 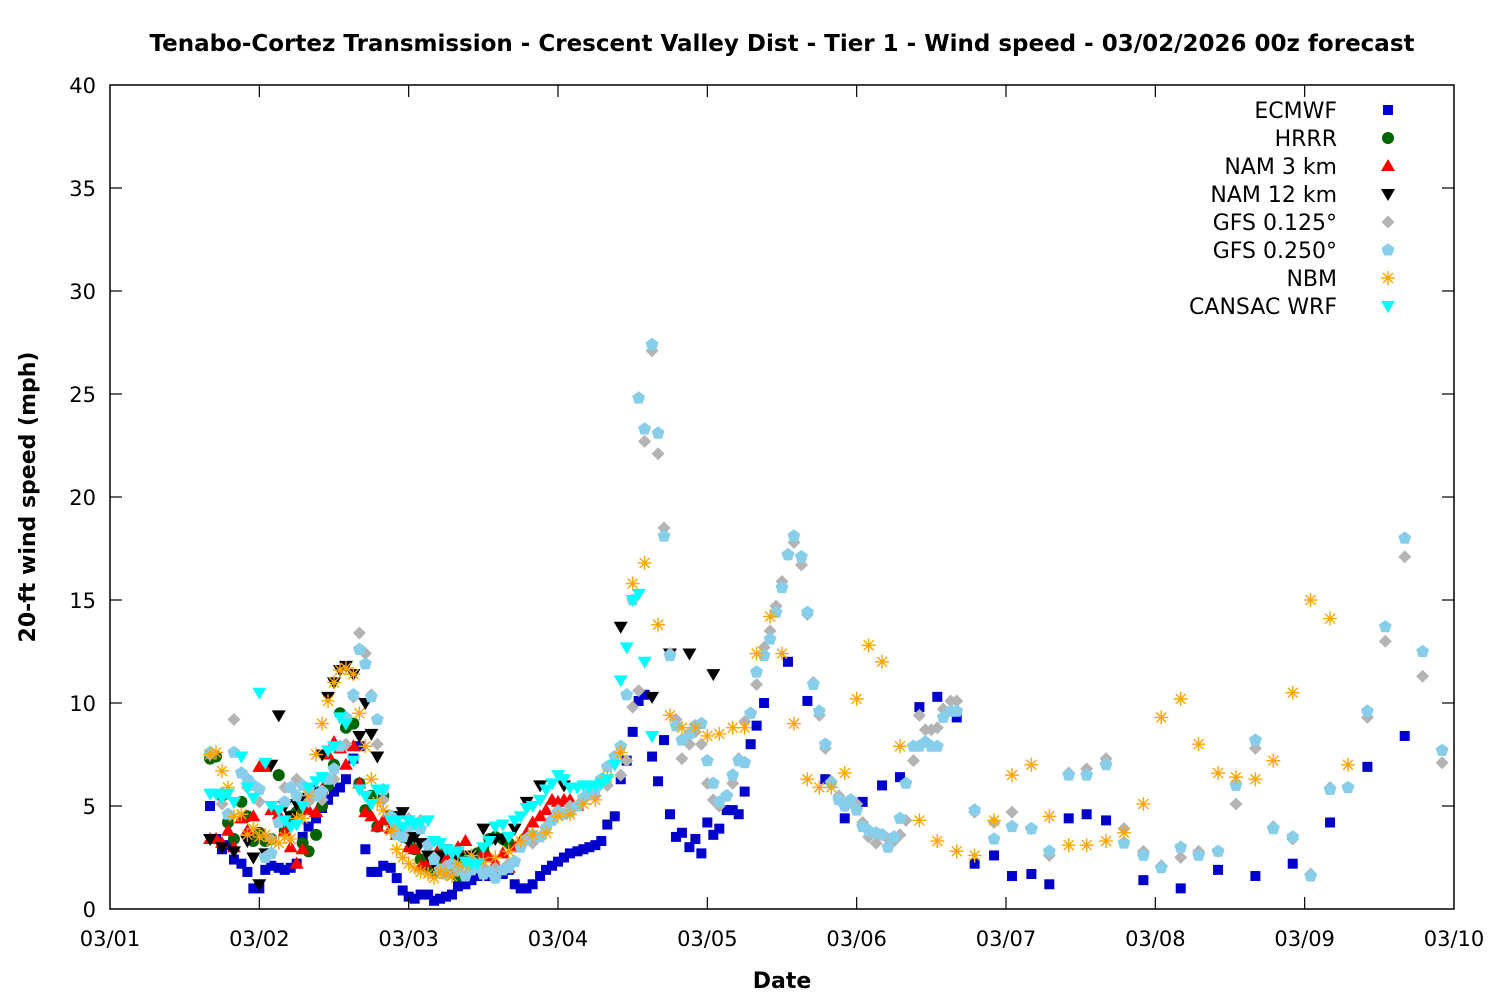 What do you see at coordinates (558, 939) in the screenshot?
I see `x-tick-label: 03/04` at bounding box center [558, 939].